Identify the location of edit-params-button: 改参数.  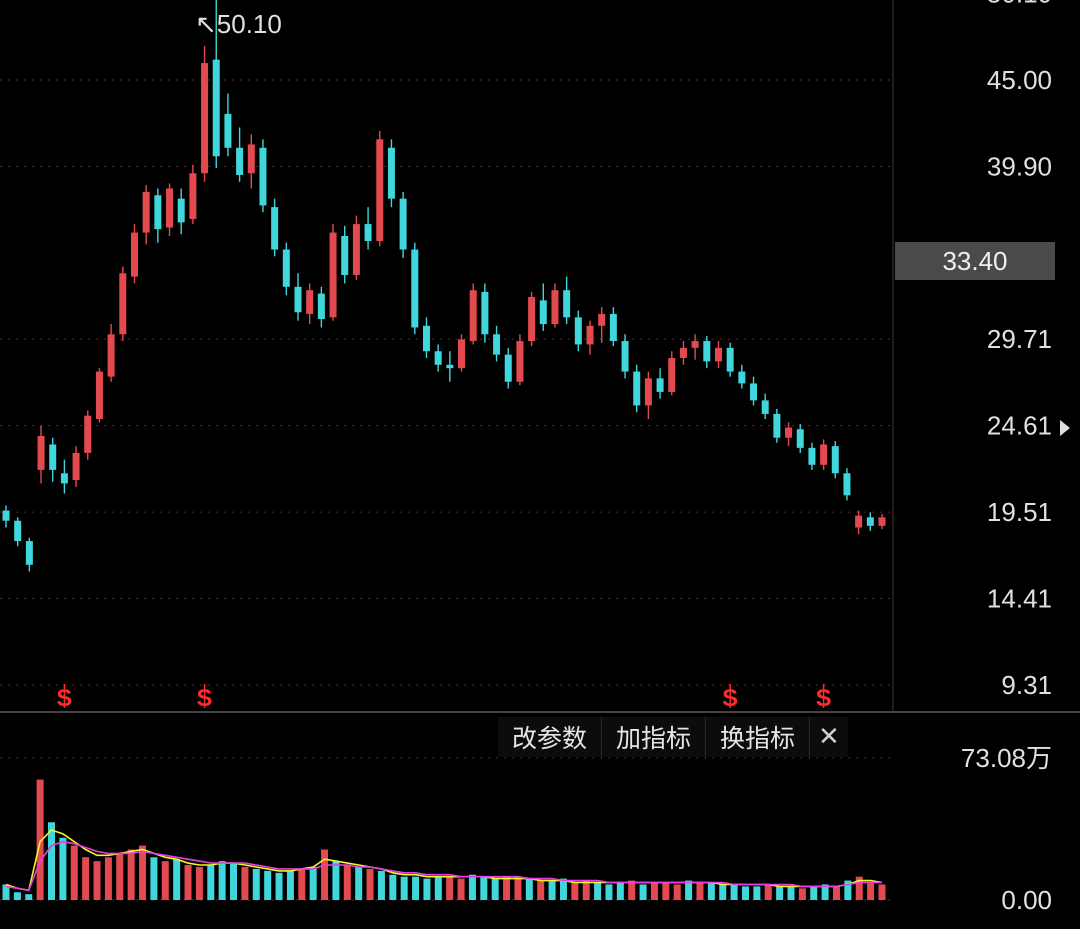
(550, 737).